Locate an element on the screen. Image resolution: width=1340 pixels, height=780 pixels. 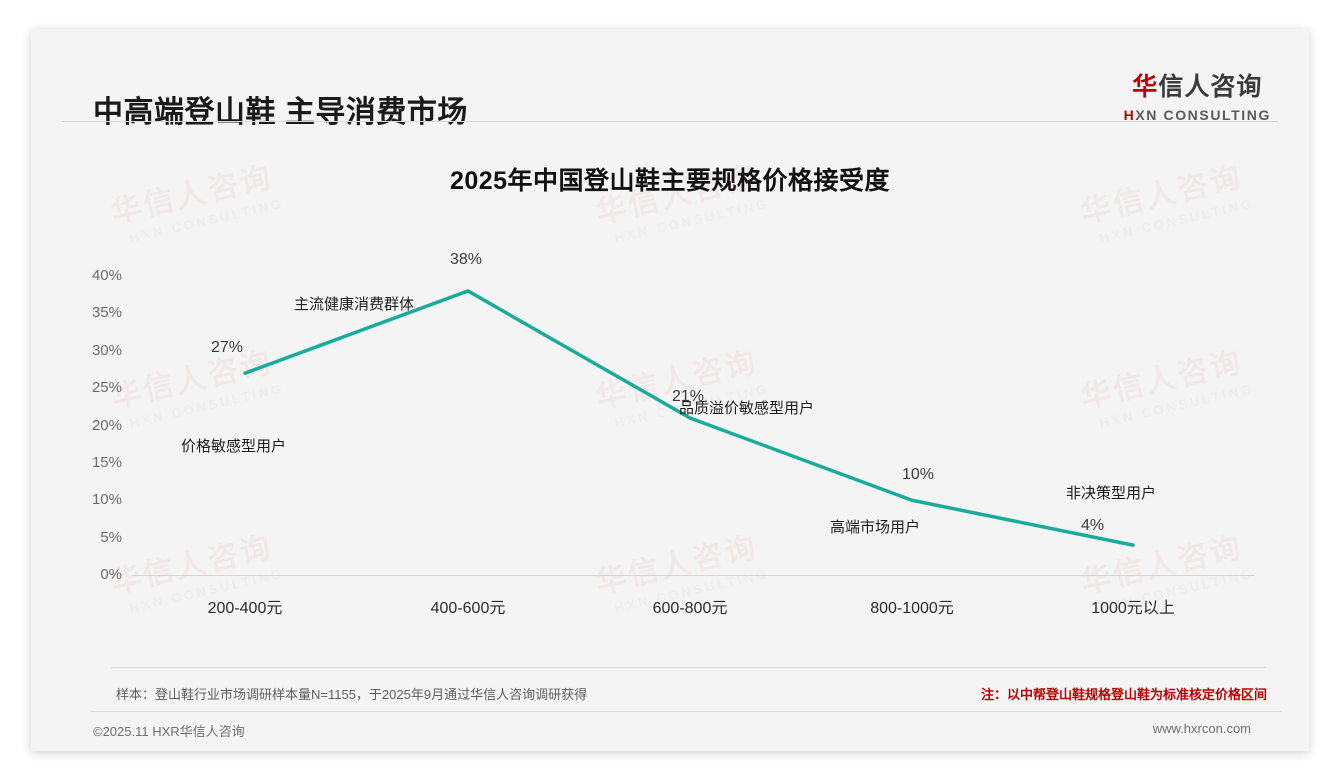
y-tick-label: 15% is located at coordinates (106, 462).